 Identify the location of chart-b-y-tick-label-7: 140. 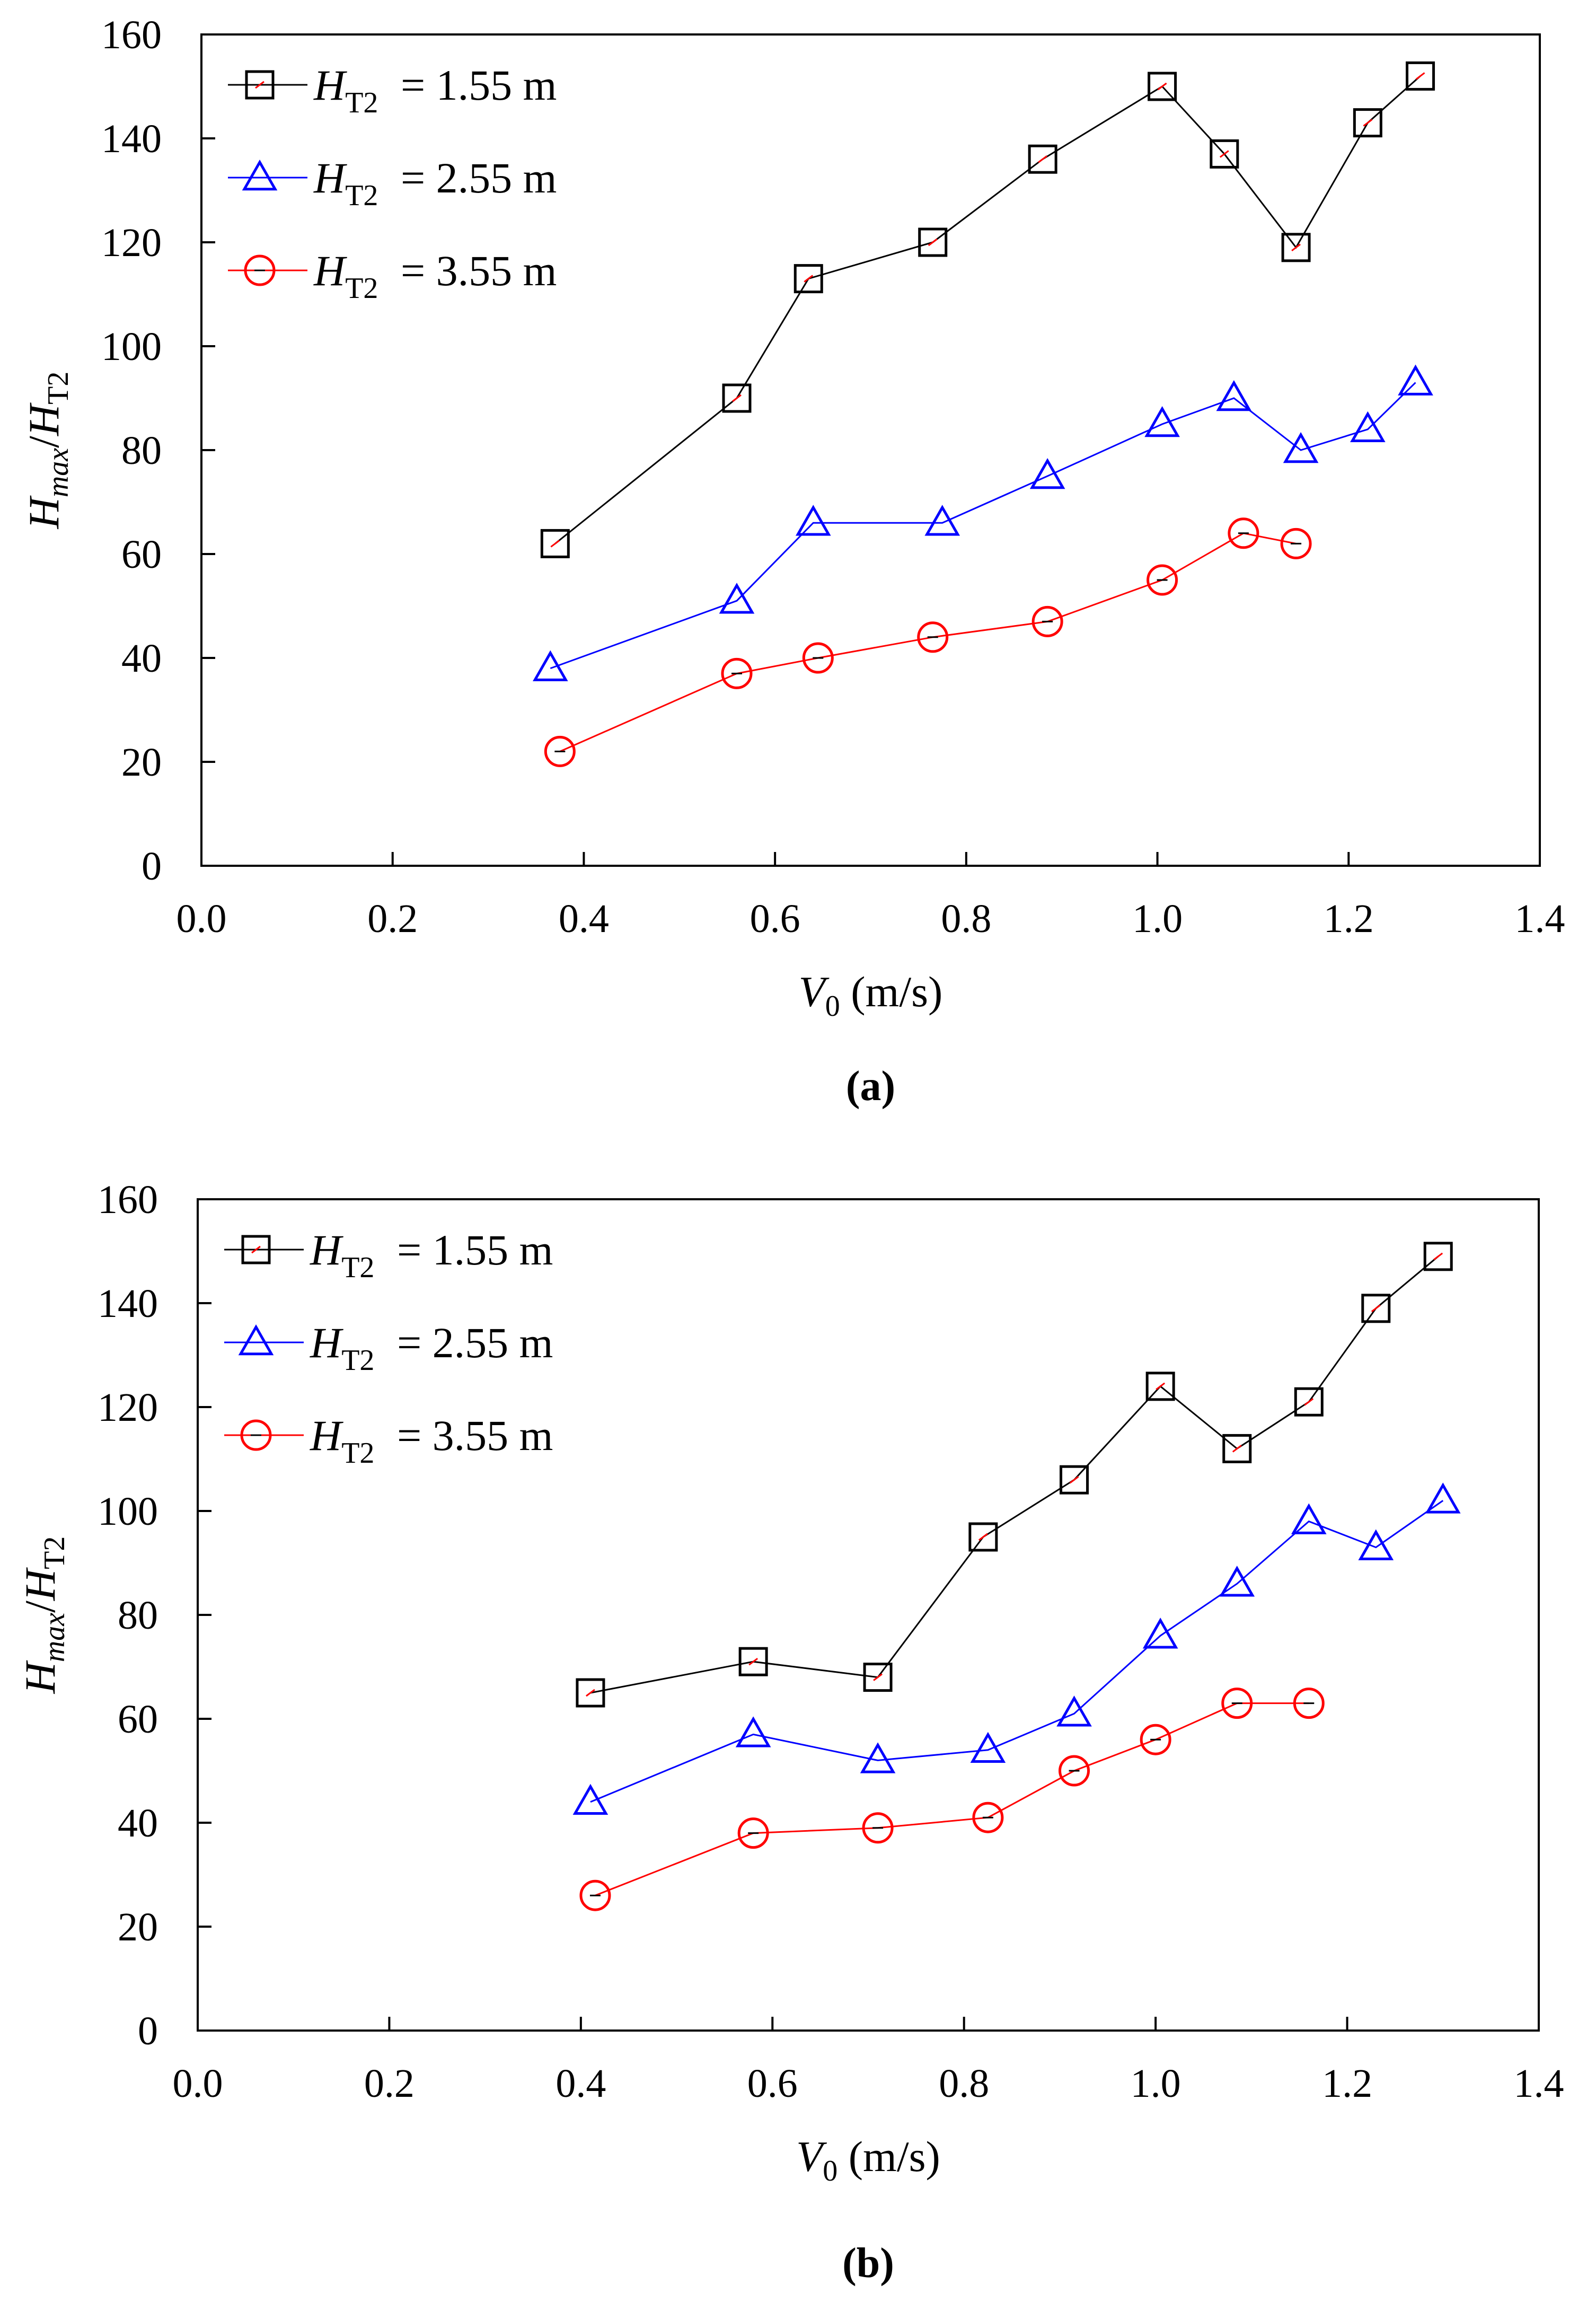
(128, 1303).